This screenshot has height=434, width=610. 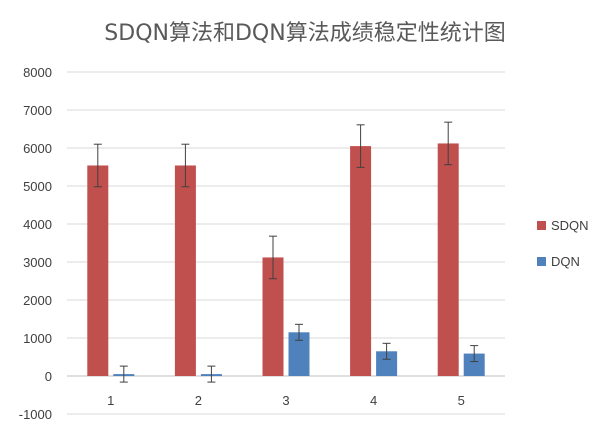 I want to click on x-tick-label: 4, so click(x=373, y=400).